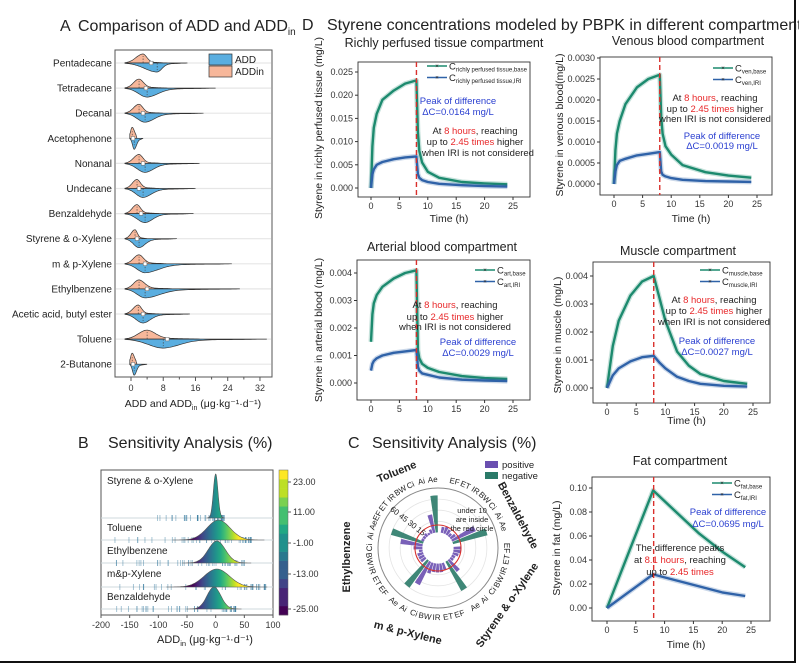 This screenshot has height=663, width=799. Describe the element at coordinates (478, 342) in the screenshot. I see `annotation-line: Peak of difference` at that location.